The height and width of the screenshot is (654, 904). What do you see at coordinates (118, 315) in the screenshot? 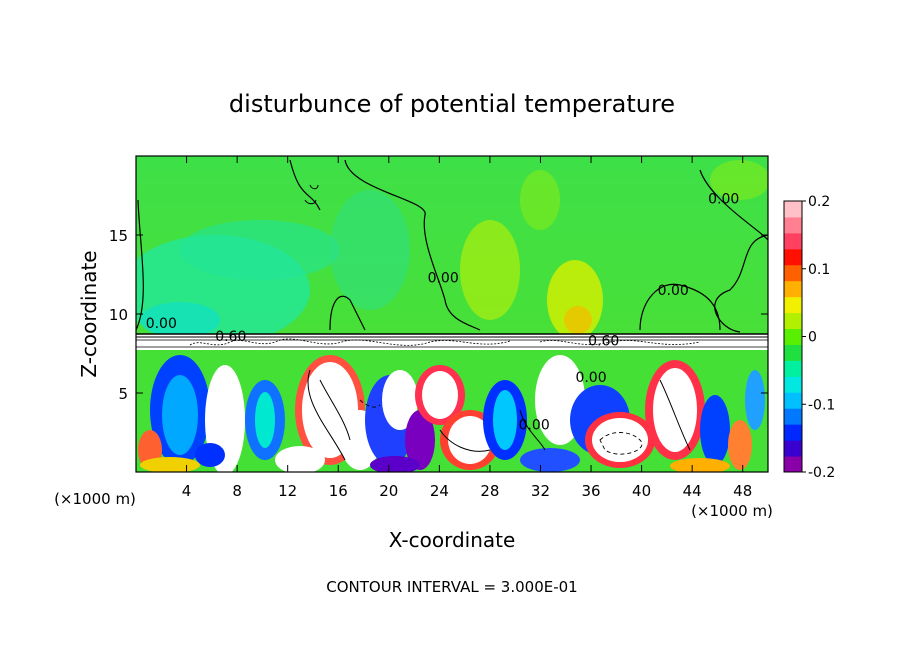
I see `y-tick-label: 10` at bounding box center [118, 315].